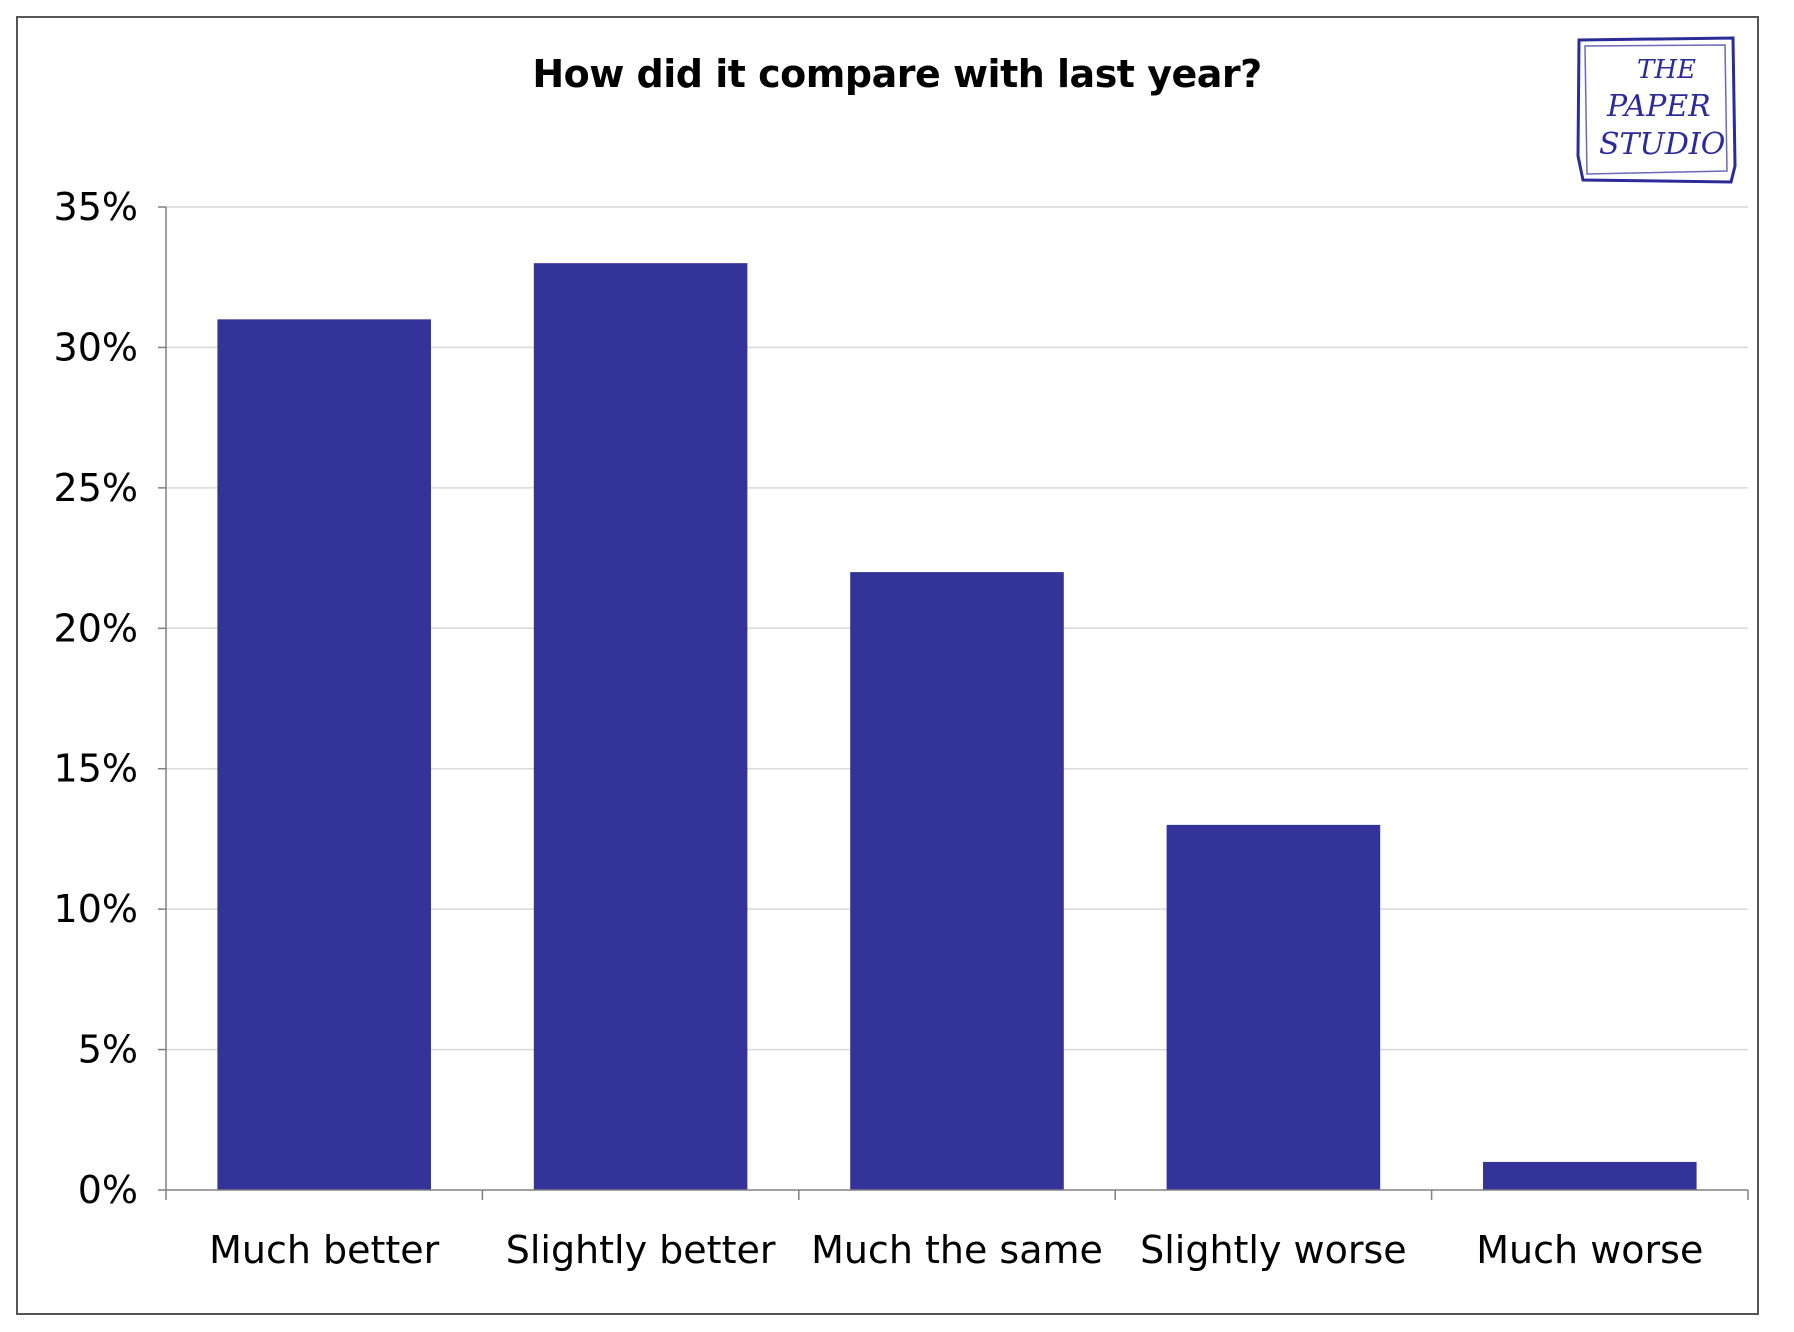 Image resolution: width=1794 pixels, height=1332 pixels. What do you see at coordinates (324, 754) in the screenshot?
I see `bar-much-better` at bounding box center [324, 754].